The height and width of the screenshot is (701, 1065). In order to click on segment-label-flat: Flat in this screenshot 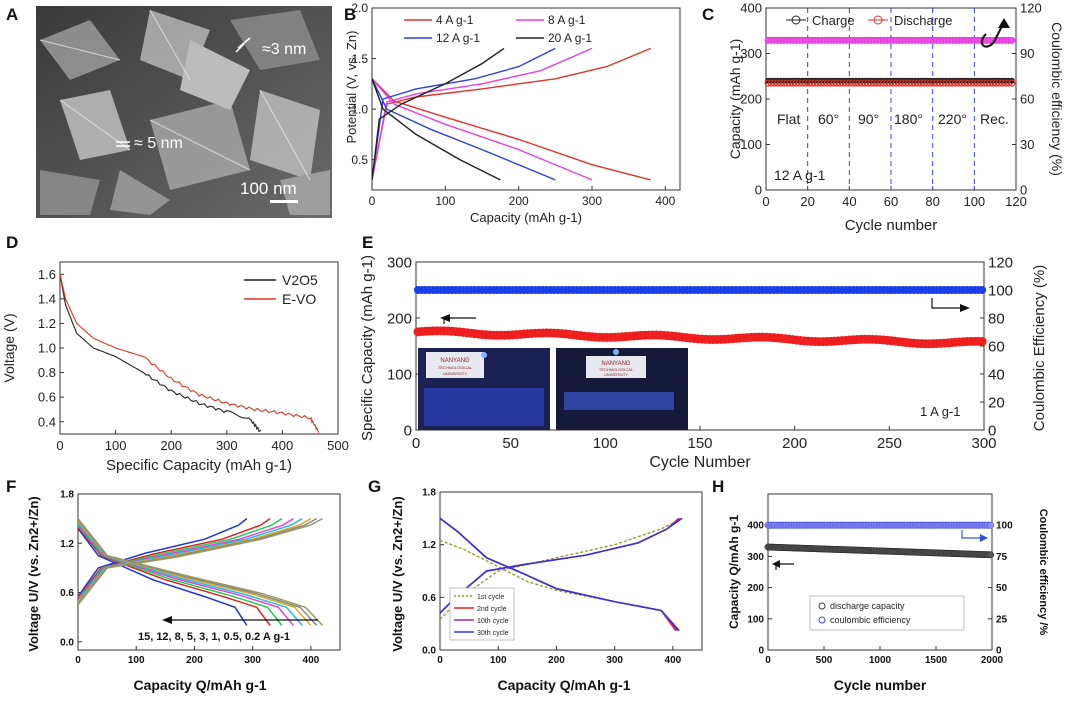, I will do `click(788, 119)`.